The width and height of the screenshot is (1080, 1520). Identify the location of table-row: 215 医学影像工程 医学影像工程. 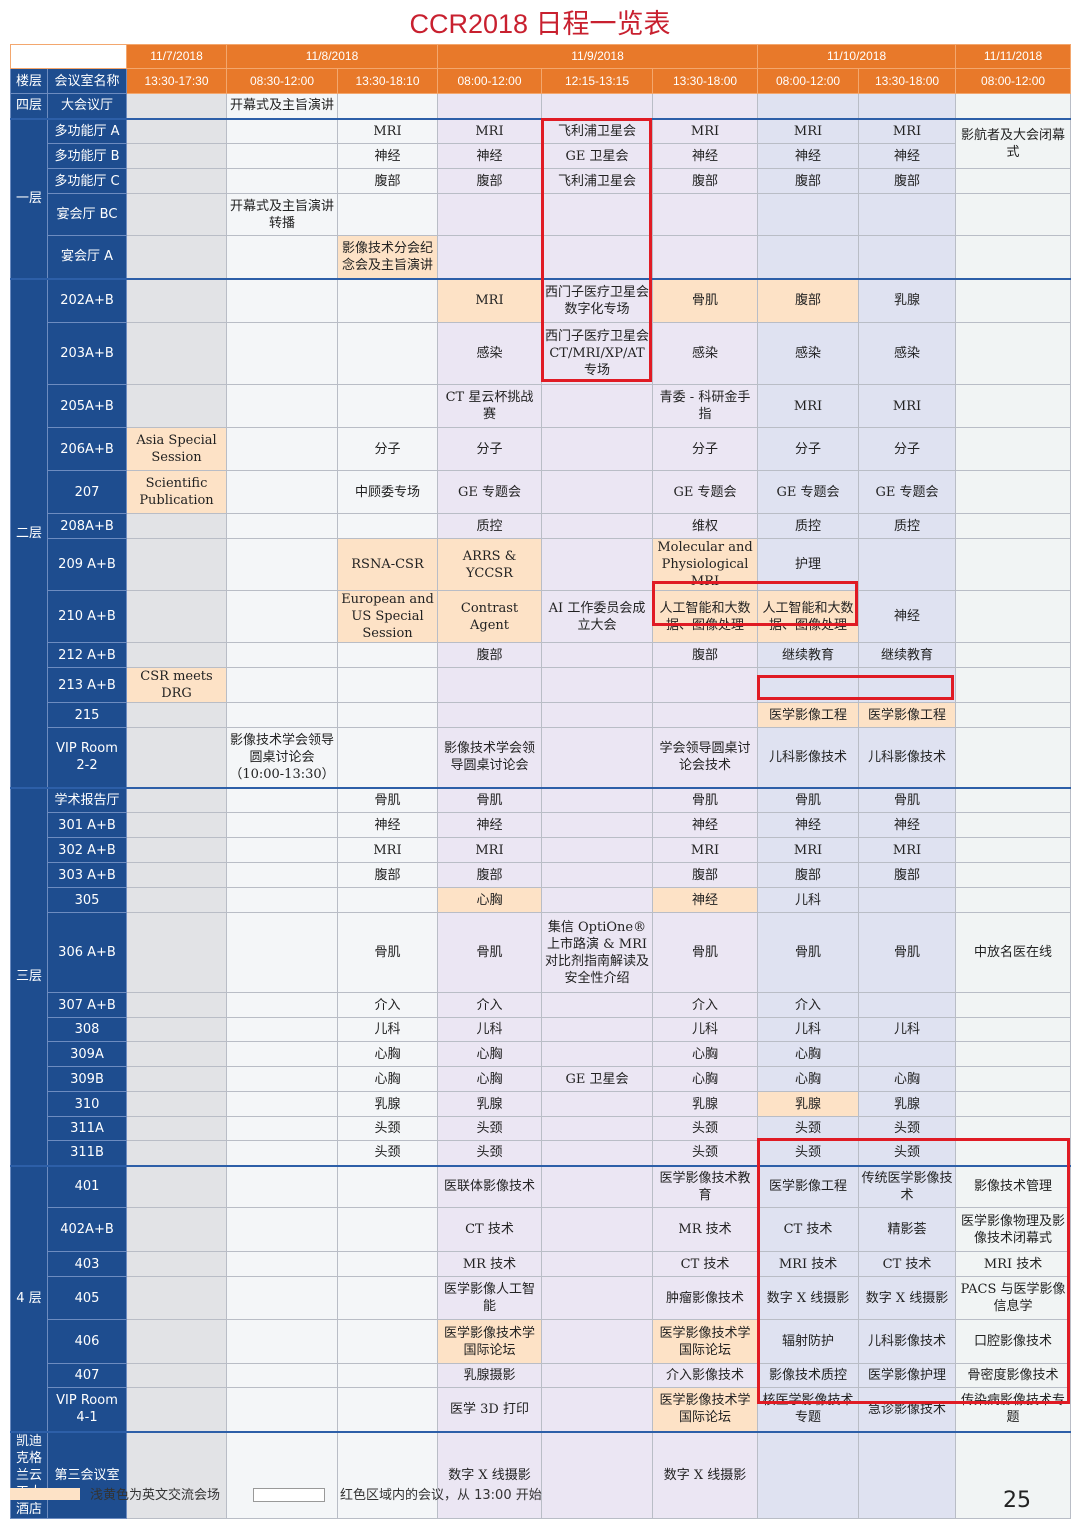
(541, 715).